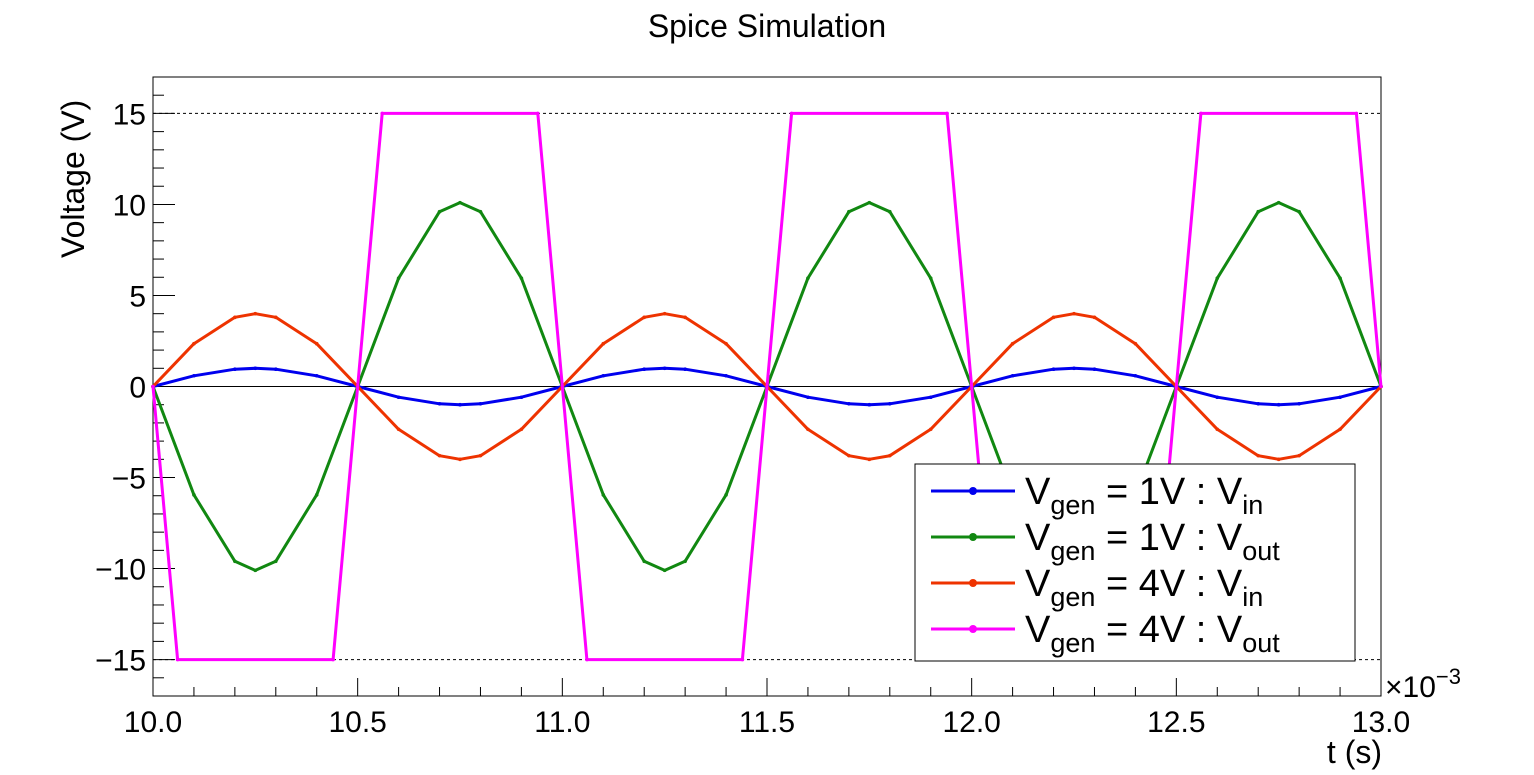 Image resolution: width=1534 pixels, height=775 pixels. What do you see at coordinates (73, 179) in the screenshot?
I see `y-axis-title: Voltage (V)` at bounding box center [73, 179].